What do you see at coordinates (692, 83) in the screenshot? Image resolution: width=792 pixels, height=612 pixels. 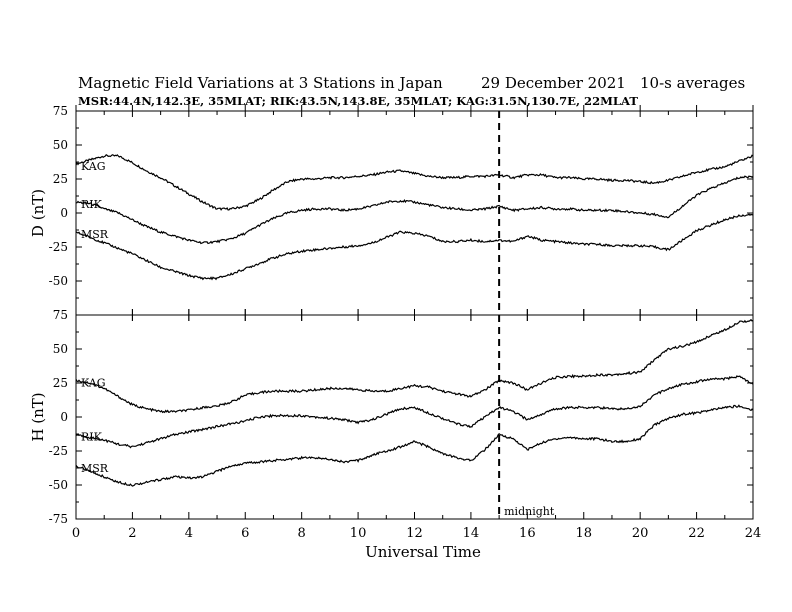 I see `chart-averaging: 10-s averages` at bounding box center [692, 83].